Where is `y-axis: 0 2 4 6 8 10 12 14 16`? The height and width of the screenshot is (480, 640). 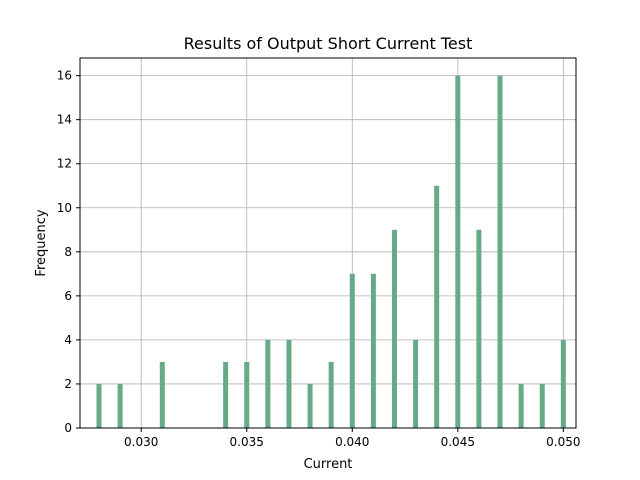
y-axis: 0 2 4 6 8 10 12 14 16 is located at coordinates (68, 252).